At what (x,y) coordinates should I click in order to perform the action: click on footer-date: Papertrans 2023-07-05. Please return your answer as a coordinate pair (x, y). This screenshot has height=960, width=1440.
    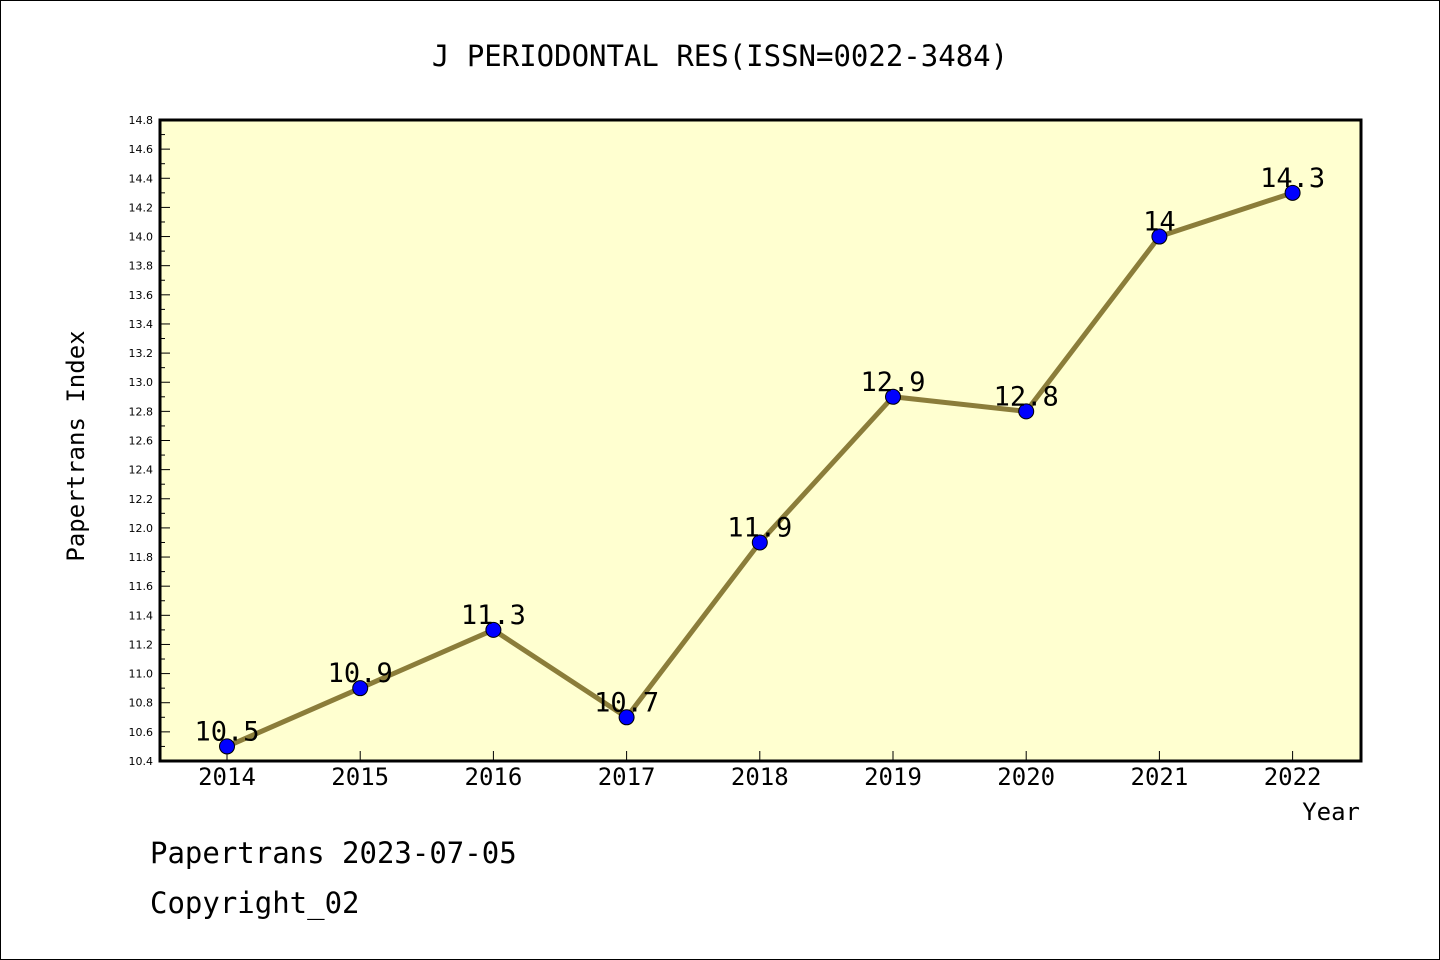
    Looking at the image, I should click on (333, 853).